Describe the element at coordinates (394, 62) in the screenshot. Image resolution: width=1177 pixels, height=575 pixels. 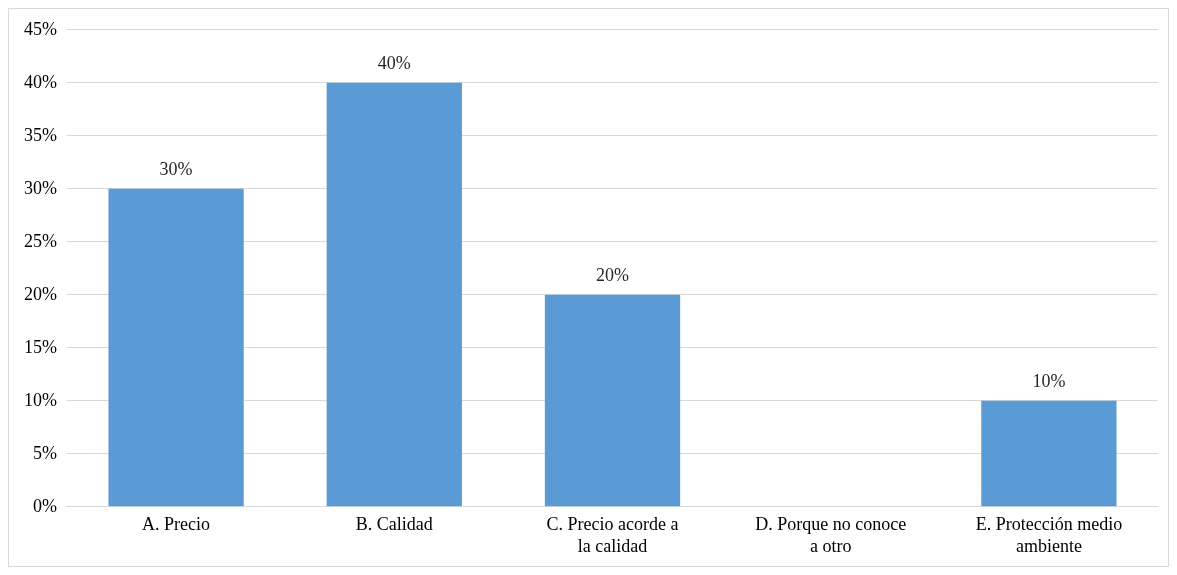
I see `data-label: 40%` at that location.